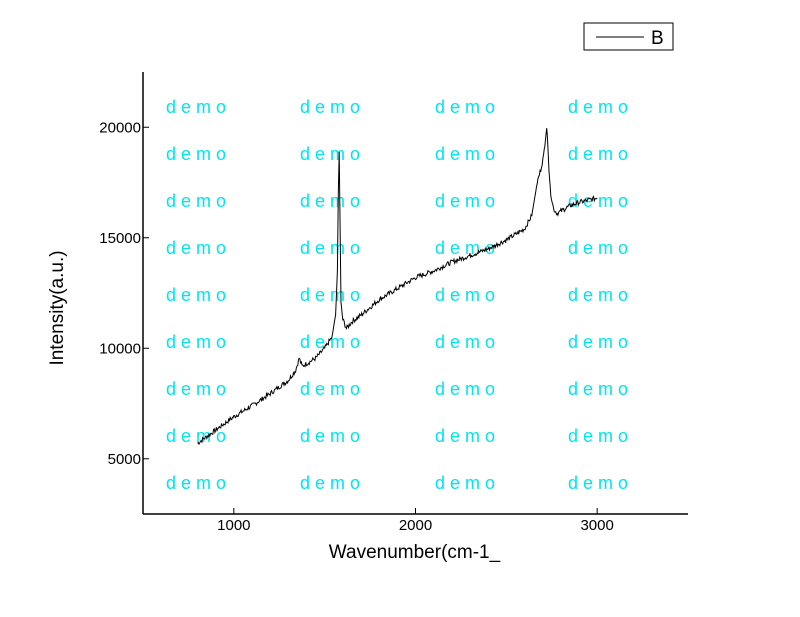 This screenshot has width=800, height=617. Describe the element at coordinates (124, 459) in the screenshot. I see `y-tick-label: 5000` at that location.